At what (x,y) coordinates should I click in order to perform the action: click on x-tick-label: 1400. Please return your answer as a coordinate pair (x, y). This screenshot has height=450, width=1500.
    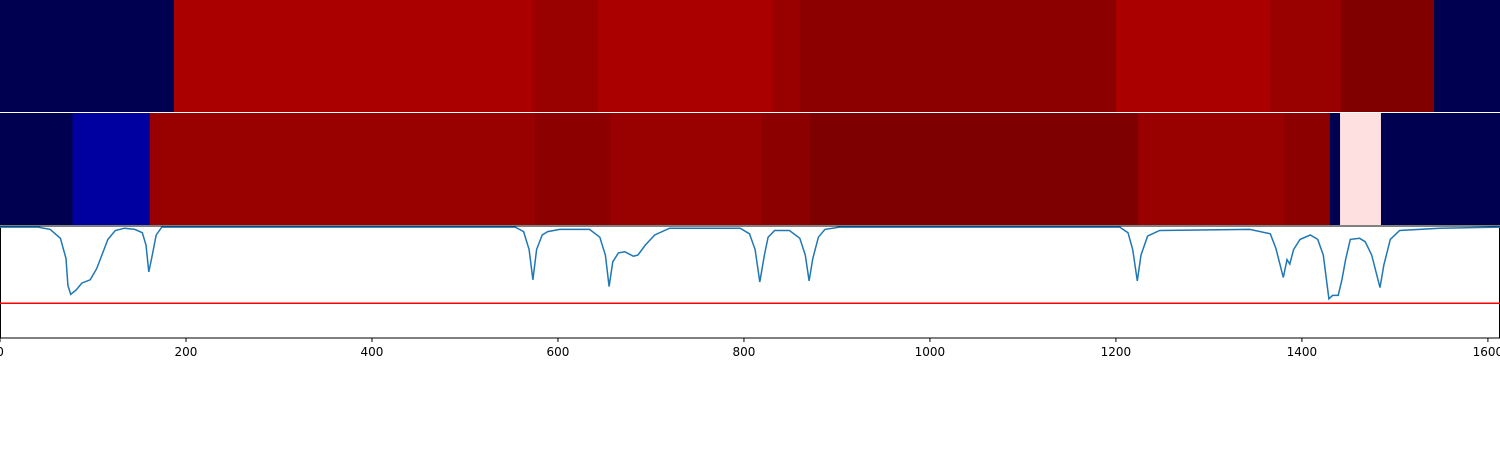
    Looking at the image, I should click on (1302, 352).